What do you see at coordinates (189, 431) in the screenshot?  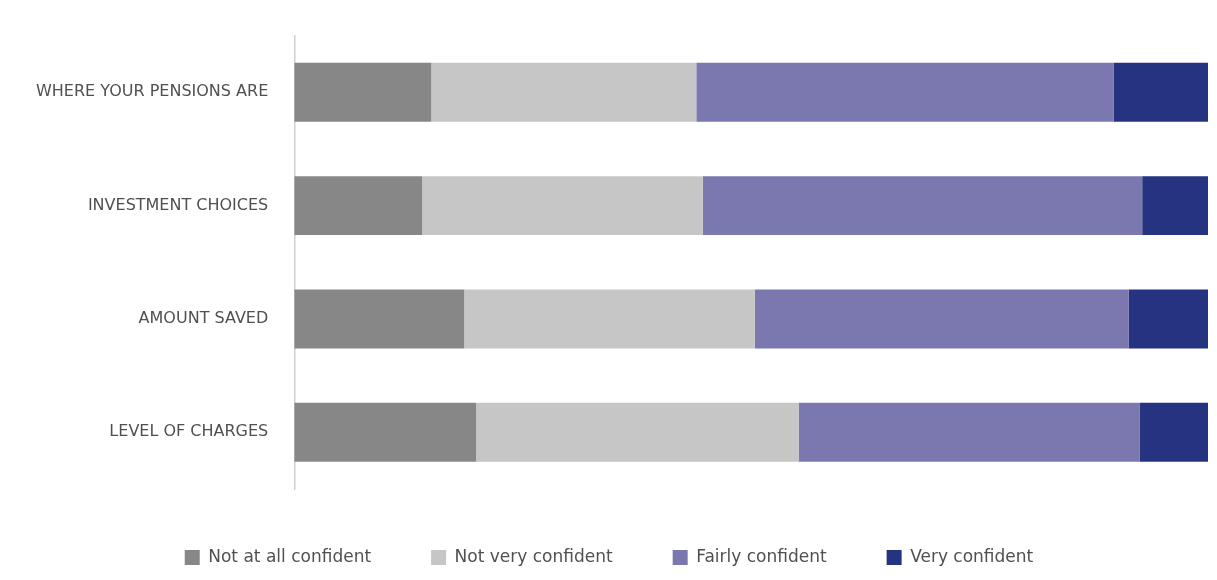 I see `y-tick-label: LEVEL OF CHARGES` at bounding box center [189, 431].